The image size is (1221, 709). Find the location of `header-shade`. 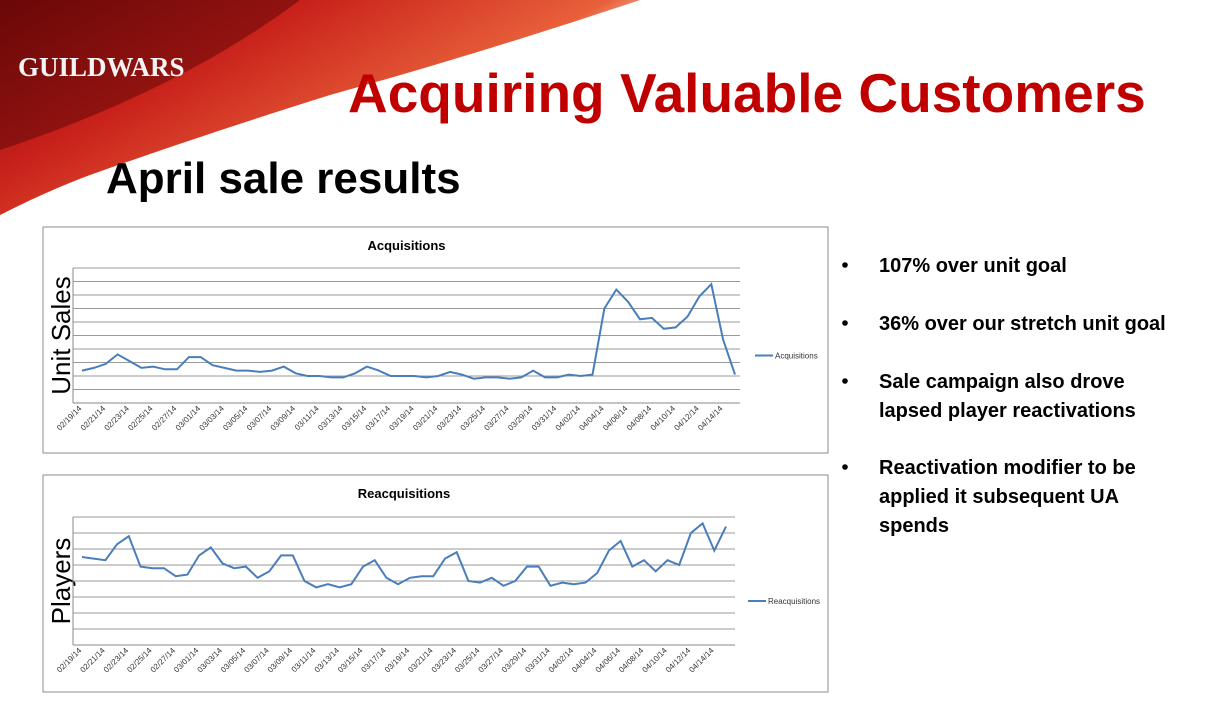

header-shade is located at coordinates (150, 75).